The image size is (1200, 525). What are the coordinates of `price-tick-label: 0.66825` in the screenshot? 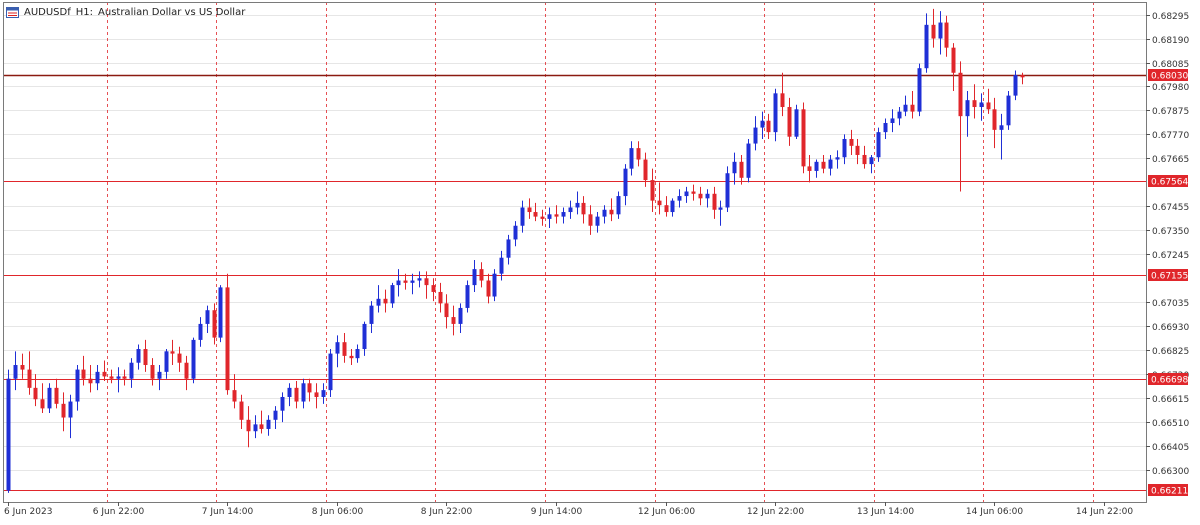 It's located at (1170, 352).